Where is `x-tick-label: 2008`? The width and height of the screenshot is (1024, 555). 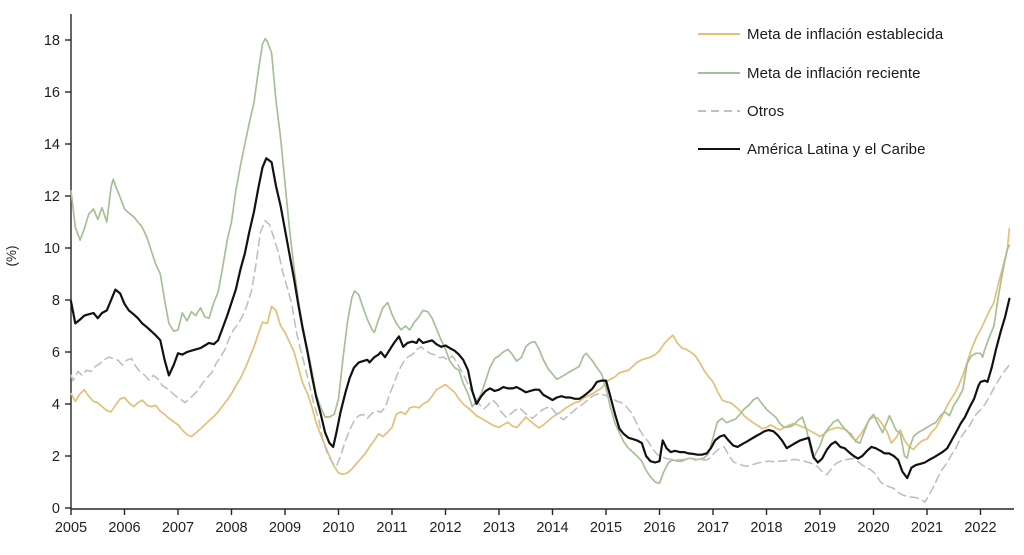 x-tick-label: 2008 is located at coordinates (231, 528).